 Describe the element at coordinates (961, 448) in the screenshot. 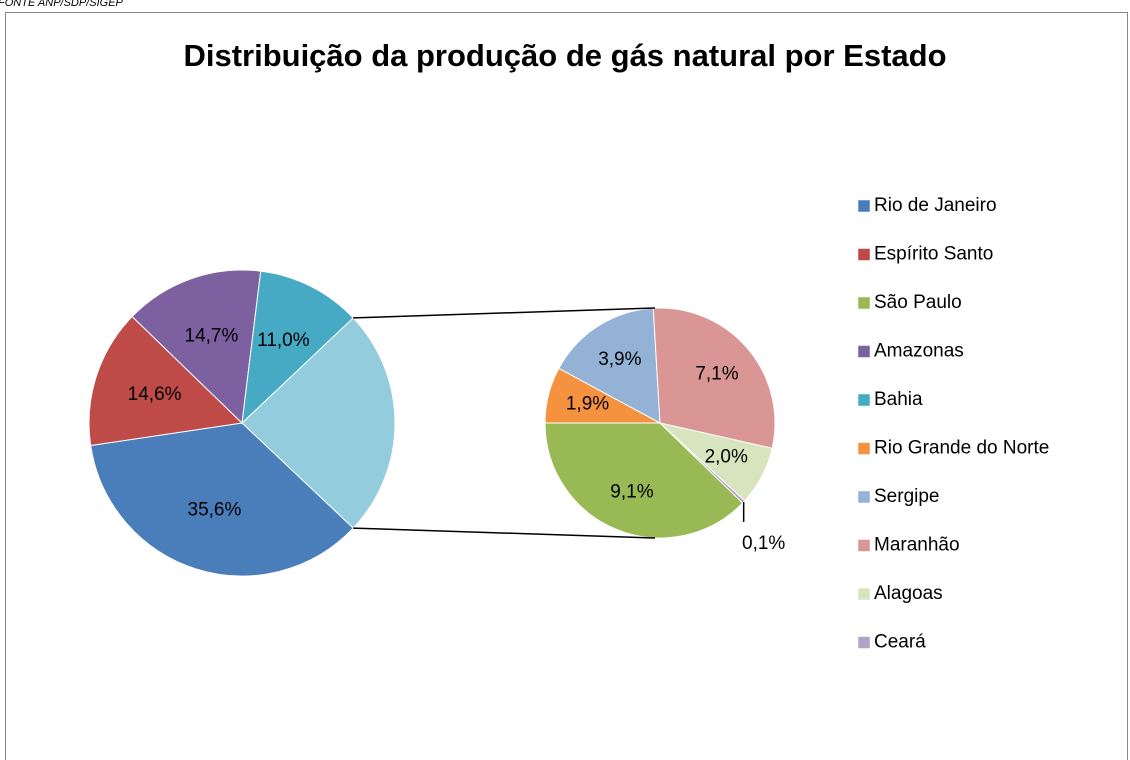

I see `legend-label: Rio Grande do Norte` at that location.